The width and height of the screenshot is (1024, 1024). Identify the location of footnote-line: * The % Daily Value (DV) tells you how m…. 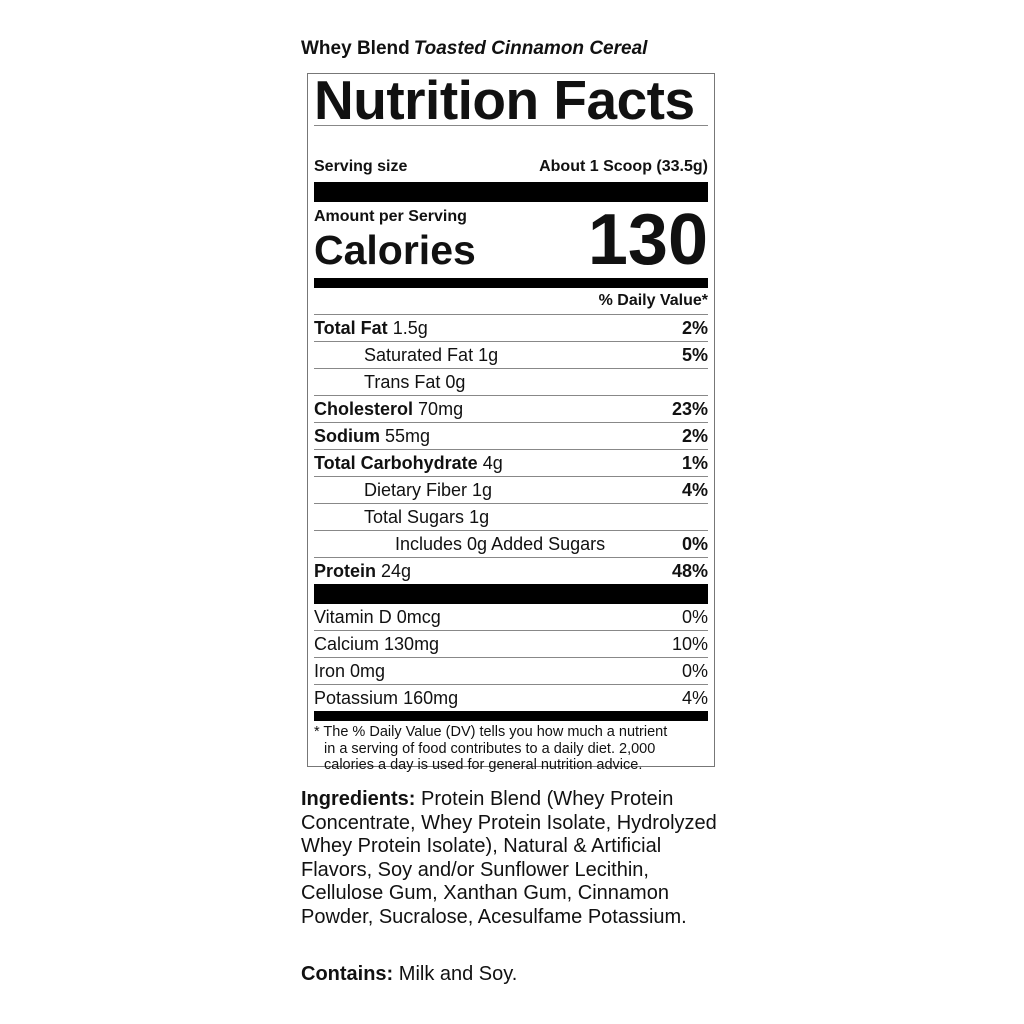
(491, 732).